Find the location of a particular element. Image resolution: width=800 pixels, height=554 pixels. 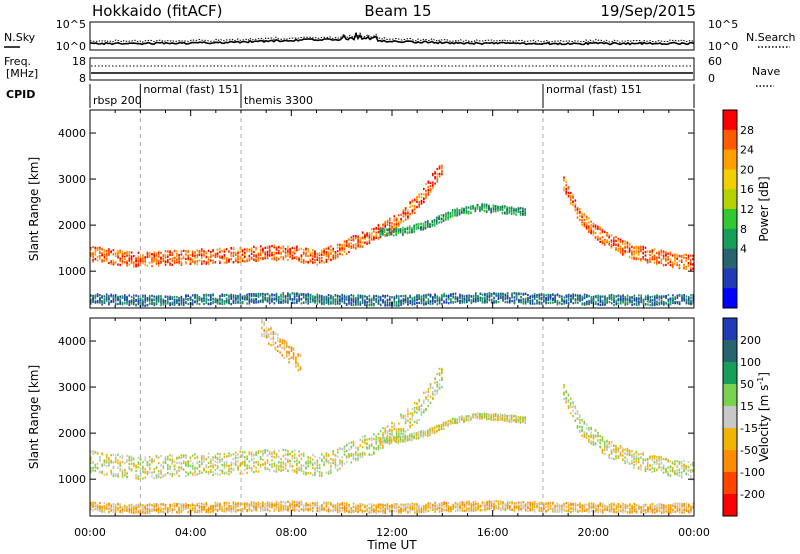

cpid-segment-label: normal (fast) 151 is located at coordinates (191, 89).